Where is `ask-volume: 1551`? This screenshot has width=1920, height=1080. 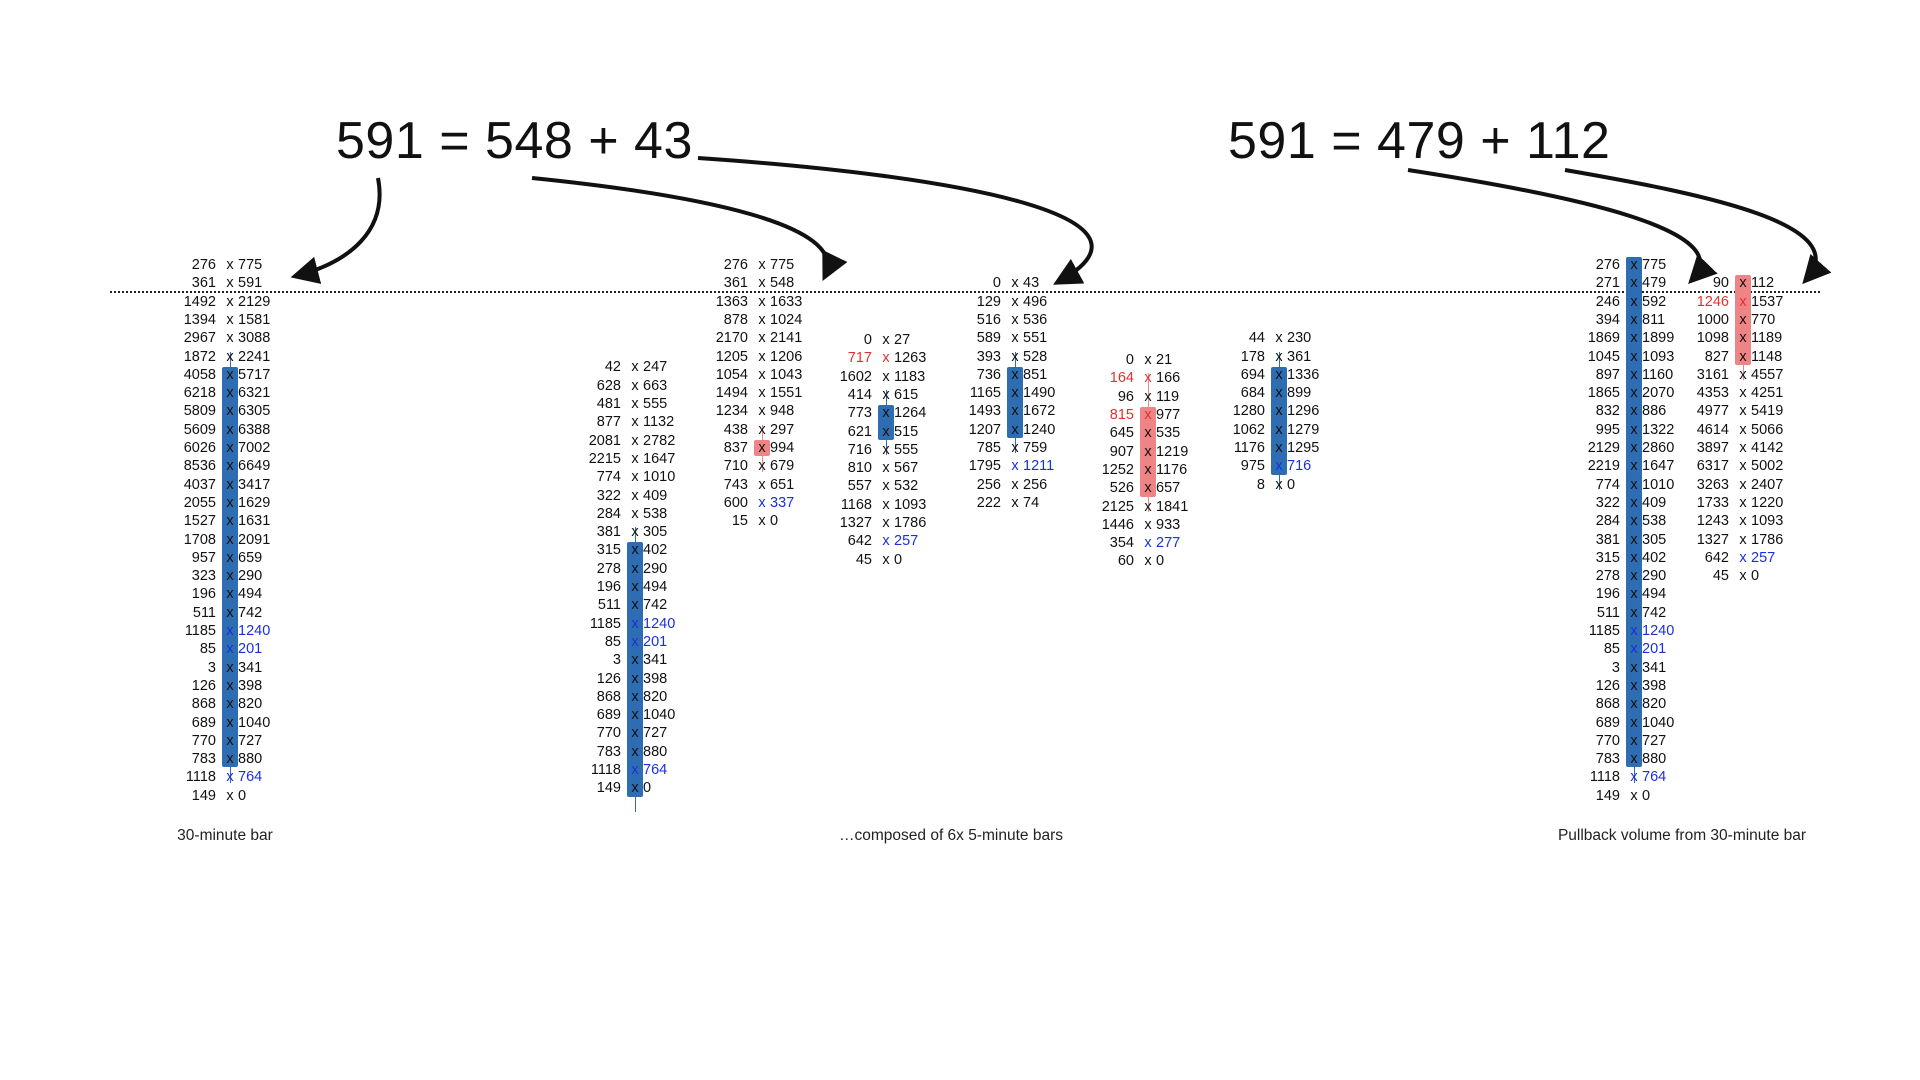 ask-volume: 1551 is located at coordinates (786, 393).